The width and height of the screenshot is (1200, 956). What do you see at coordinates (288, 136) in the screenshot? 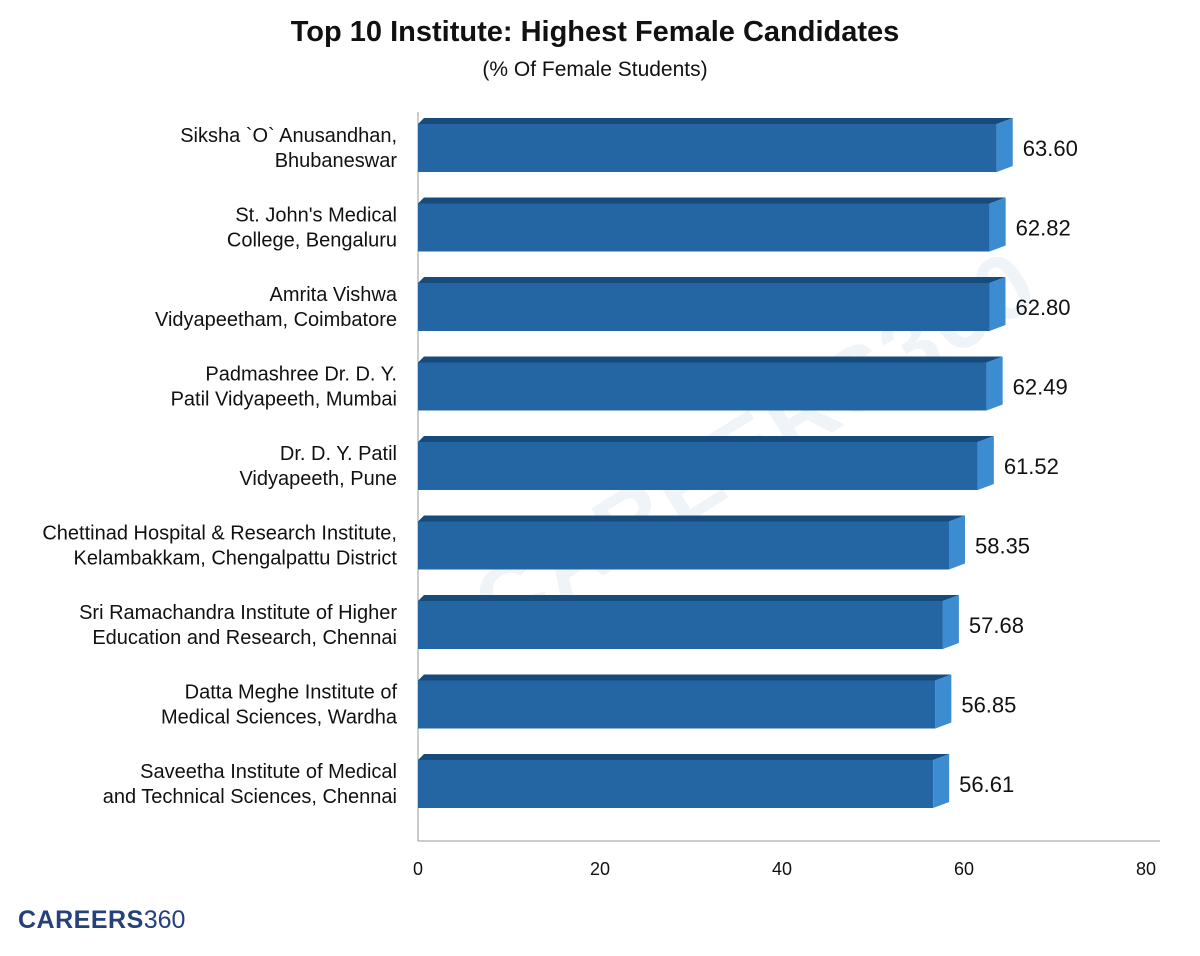
I see `category-label: Siksha `O` Anusandhan,` at bounding box center [288, 136].